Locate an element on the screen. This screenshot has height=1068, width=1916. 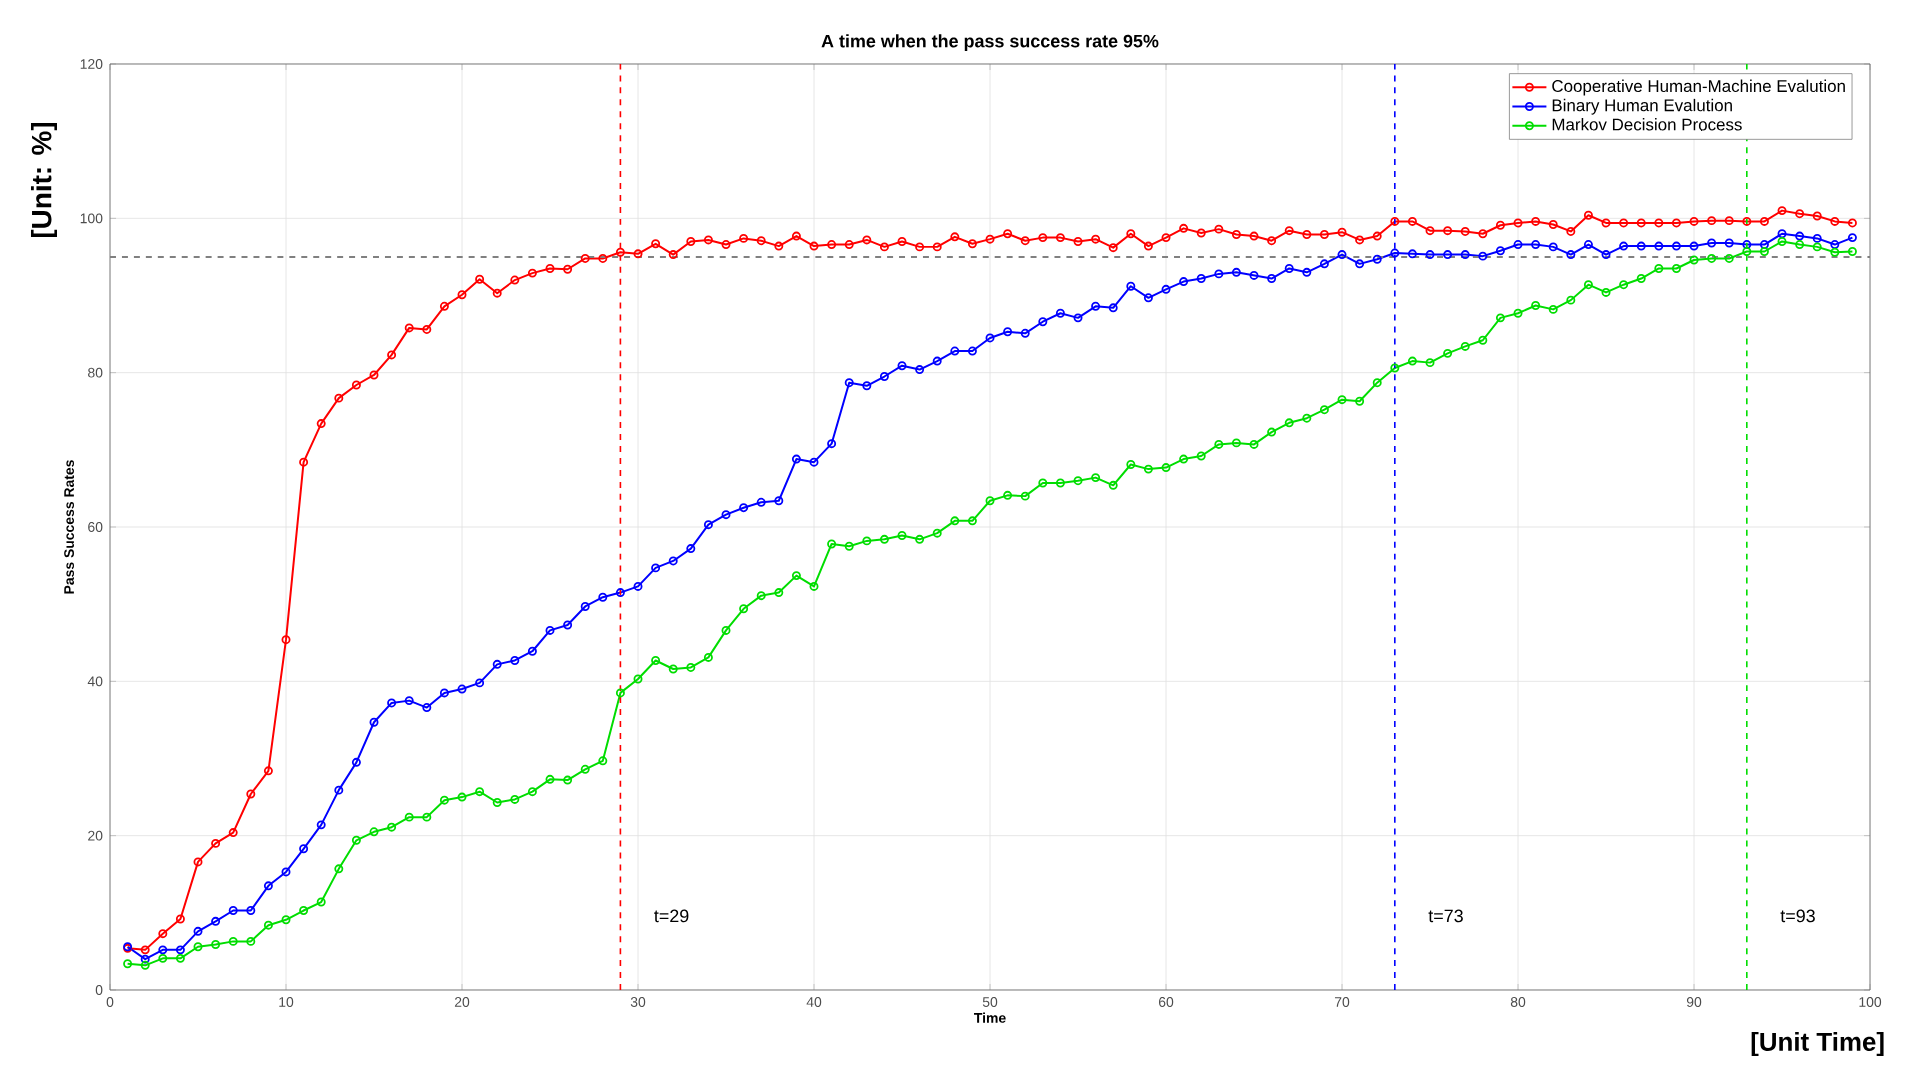
legend-label: Binary Human Evalution is located at coordinates (1642, 106).